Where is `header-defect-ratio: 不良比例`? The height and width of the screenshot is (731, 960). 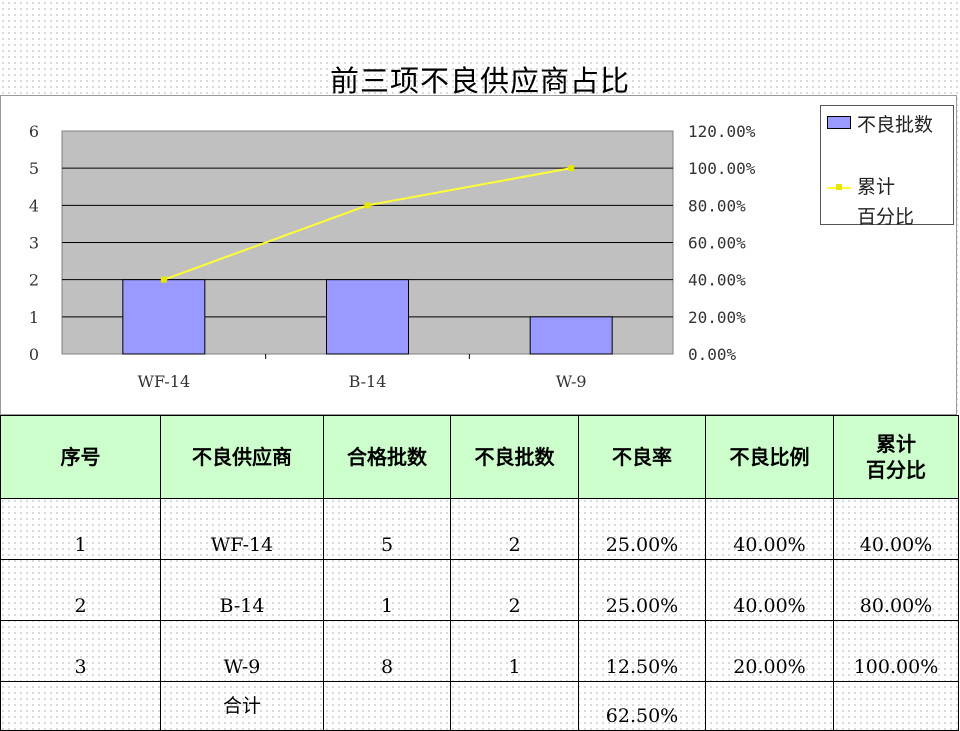
header-defect-ratio: 不良比例 is located at coordinates (770, 457).